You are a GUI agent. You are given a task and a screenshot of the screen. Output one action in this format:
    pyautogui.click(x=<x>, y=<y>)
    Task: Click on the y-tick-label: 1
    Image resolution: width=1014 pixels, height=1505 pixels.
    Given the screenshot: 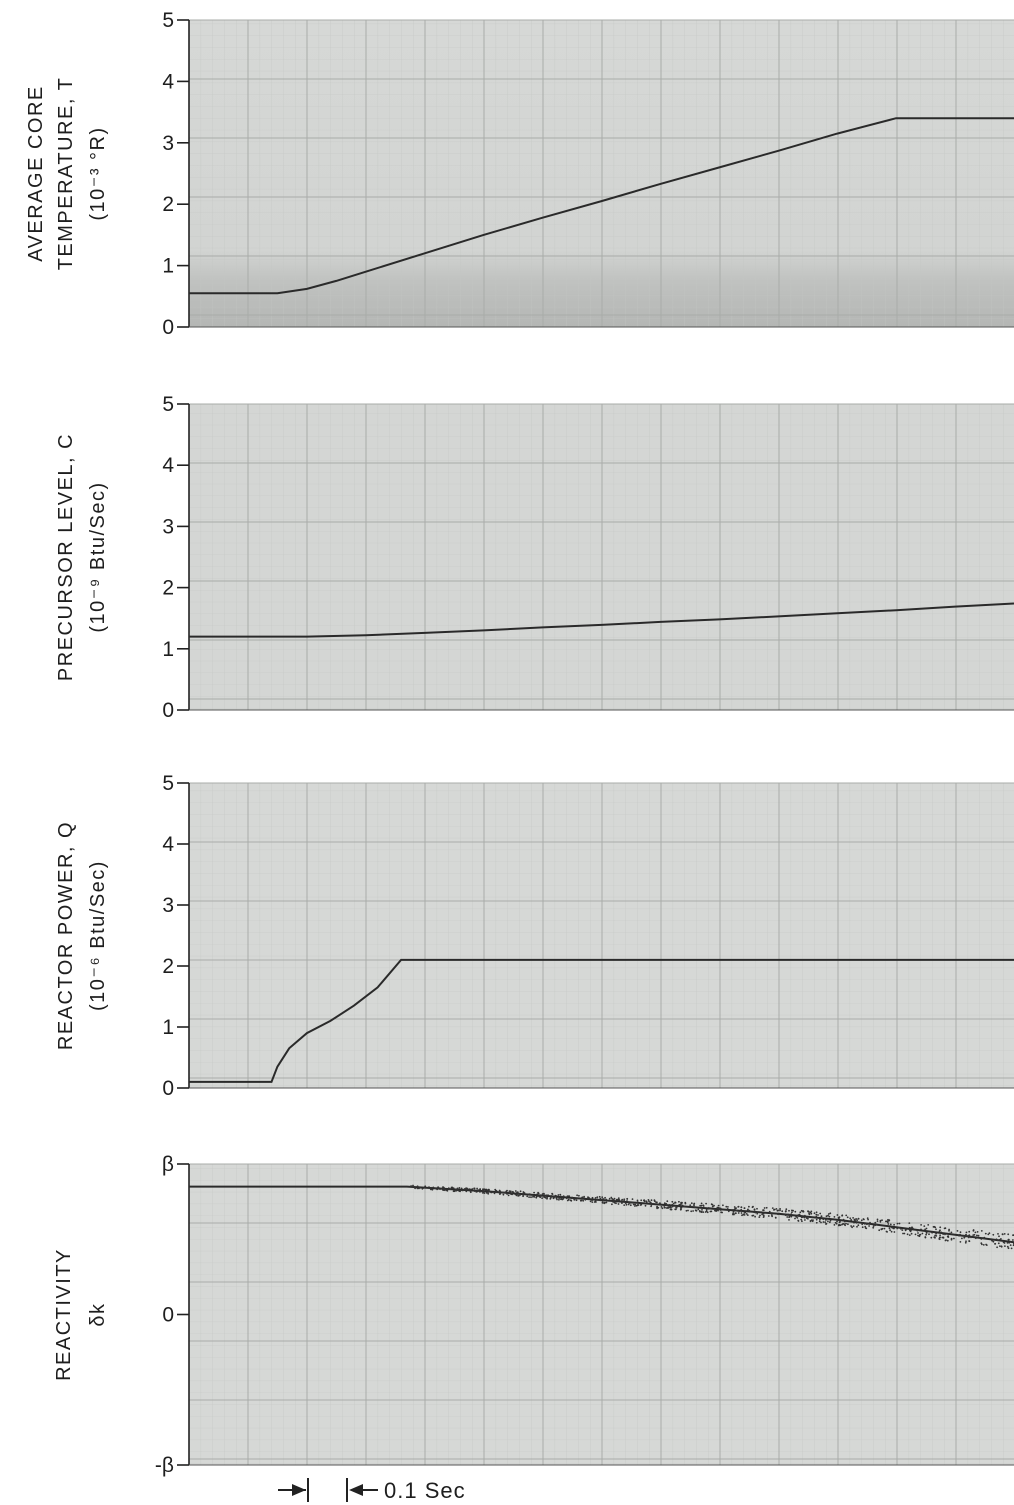 What is the action you would take?
    pyautogui.click(x=168, y=1027)
    